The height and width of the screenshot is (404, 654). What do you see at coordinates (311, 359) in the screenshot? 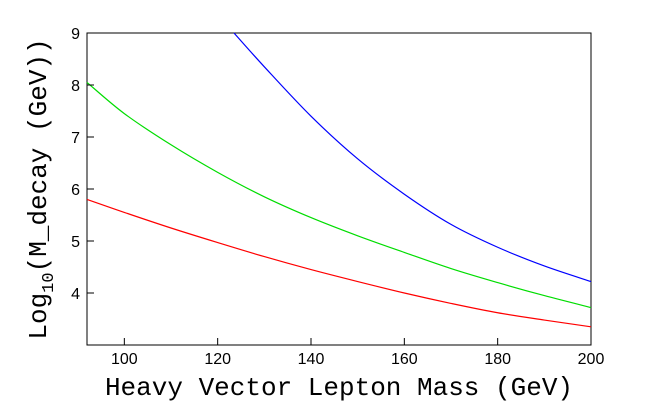
I see `x-tick-label: 140` at bounding box center [311, 359].